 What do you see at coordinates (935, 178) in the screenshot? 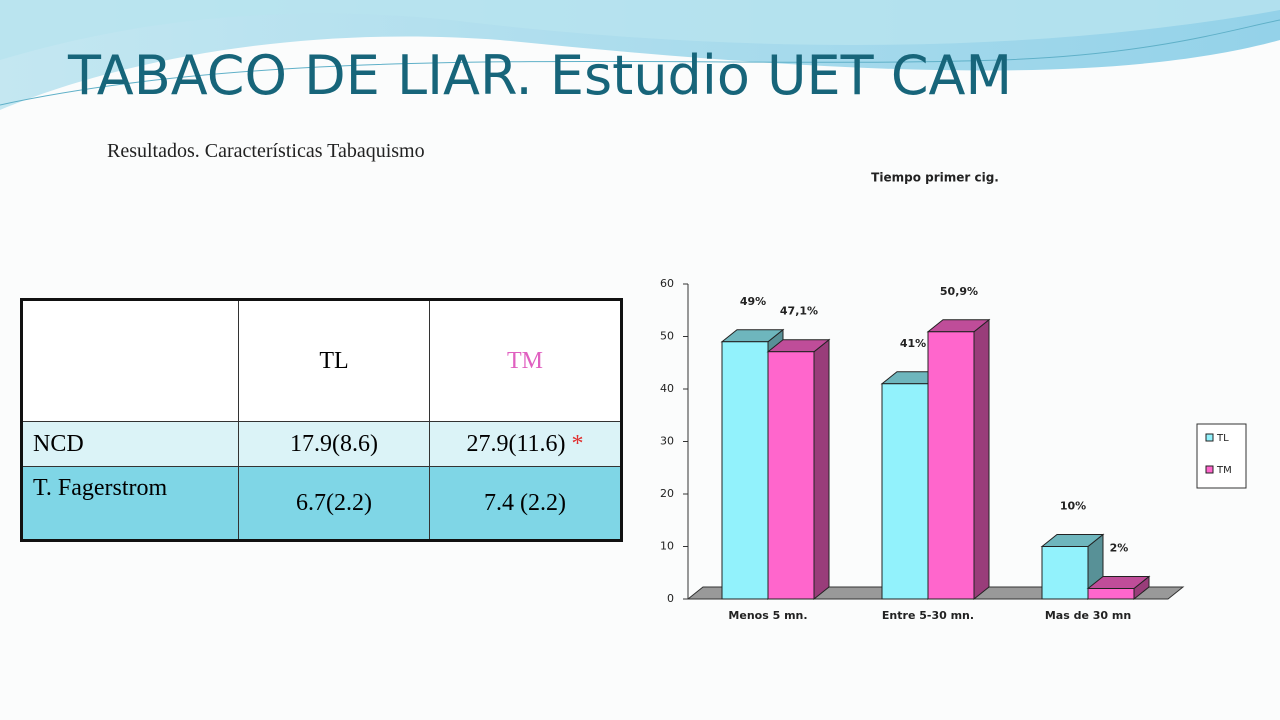
I see `chart-title: Tiempo primer cig.` at bounding box center [935, 178].